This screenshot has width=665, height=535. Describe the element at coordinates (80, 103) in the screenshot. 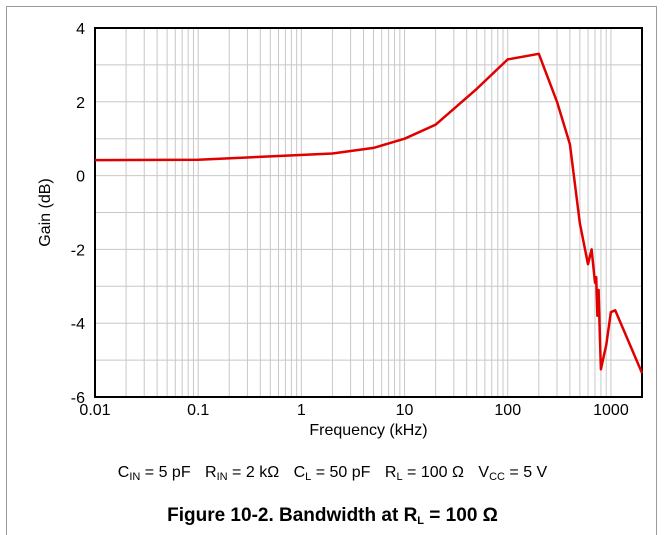

I see `y-tick-label: 2` at that location.